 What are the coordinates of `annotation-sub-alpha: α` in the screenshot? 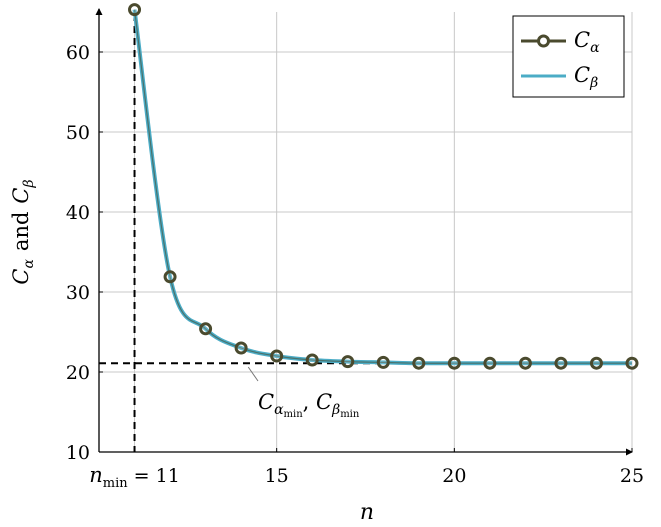 It's located at (279, 410).